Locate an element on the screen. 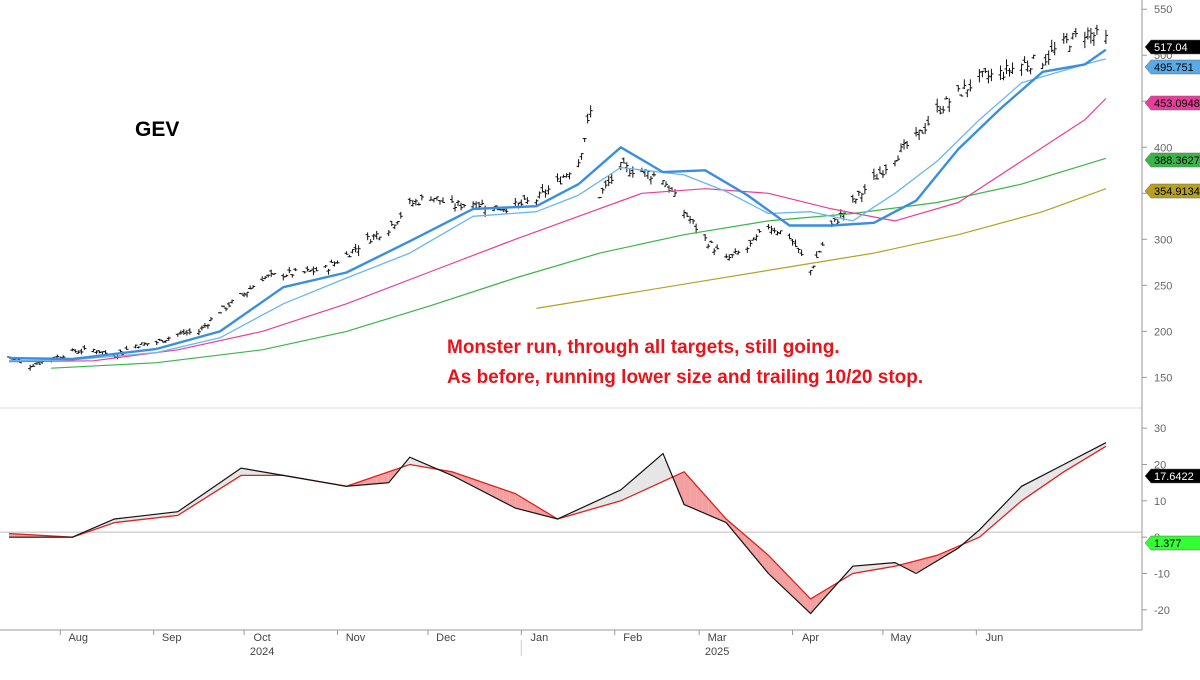 The width and height of the screenshot is (1200, 680). x-year-label: 2025 is located at coordinates (717, 652).